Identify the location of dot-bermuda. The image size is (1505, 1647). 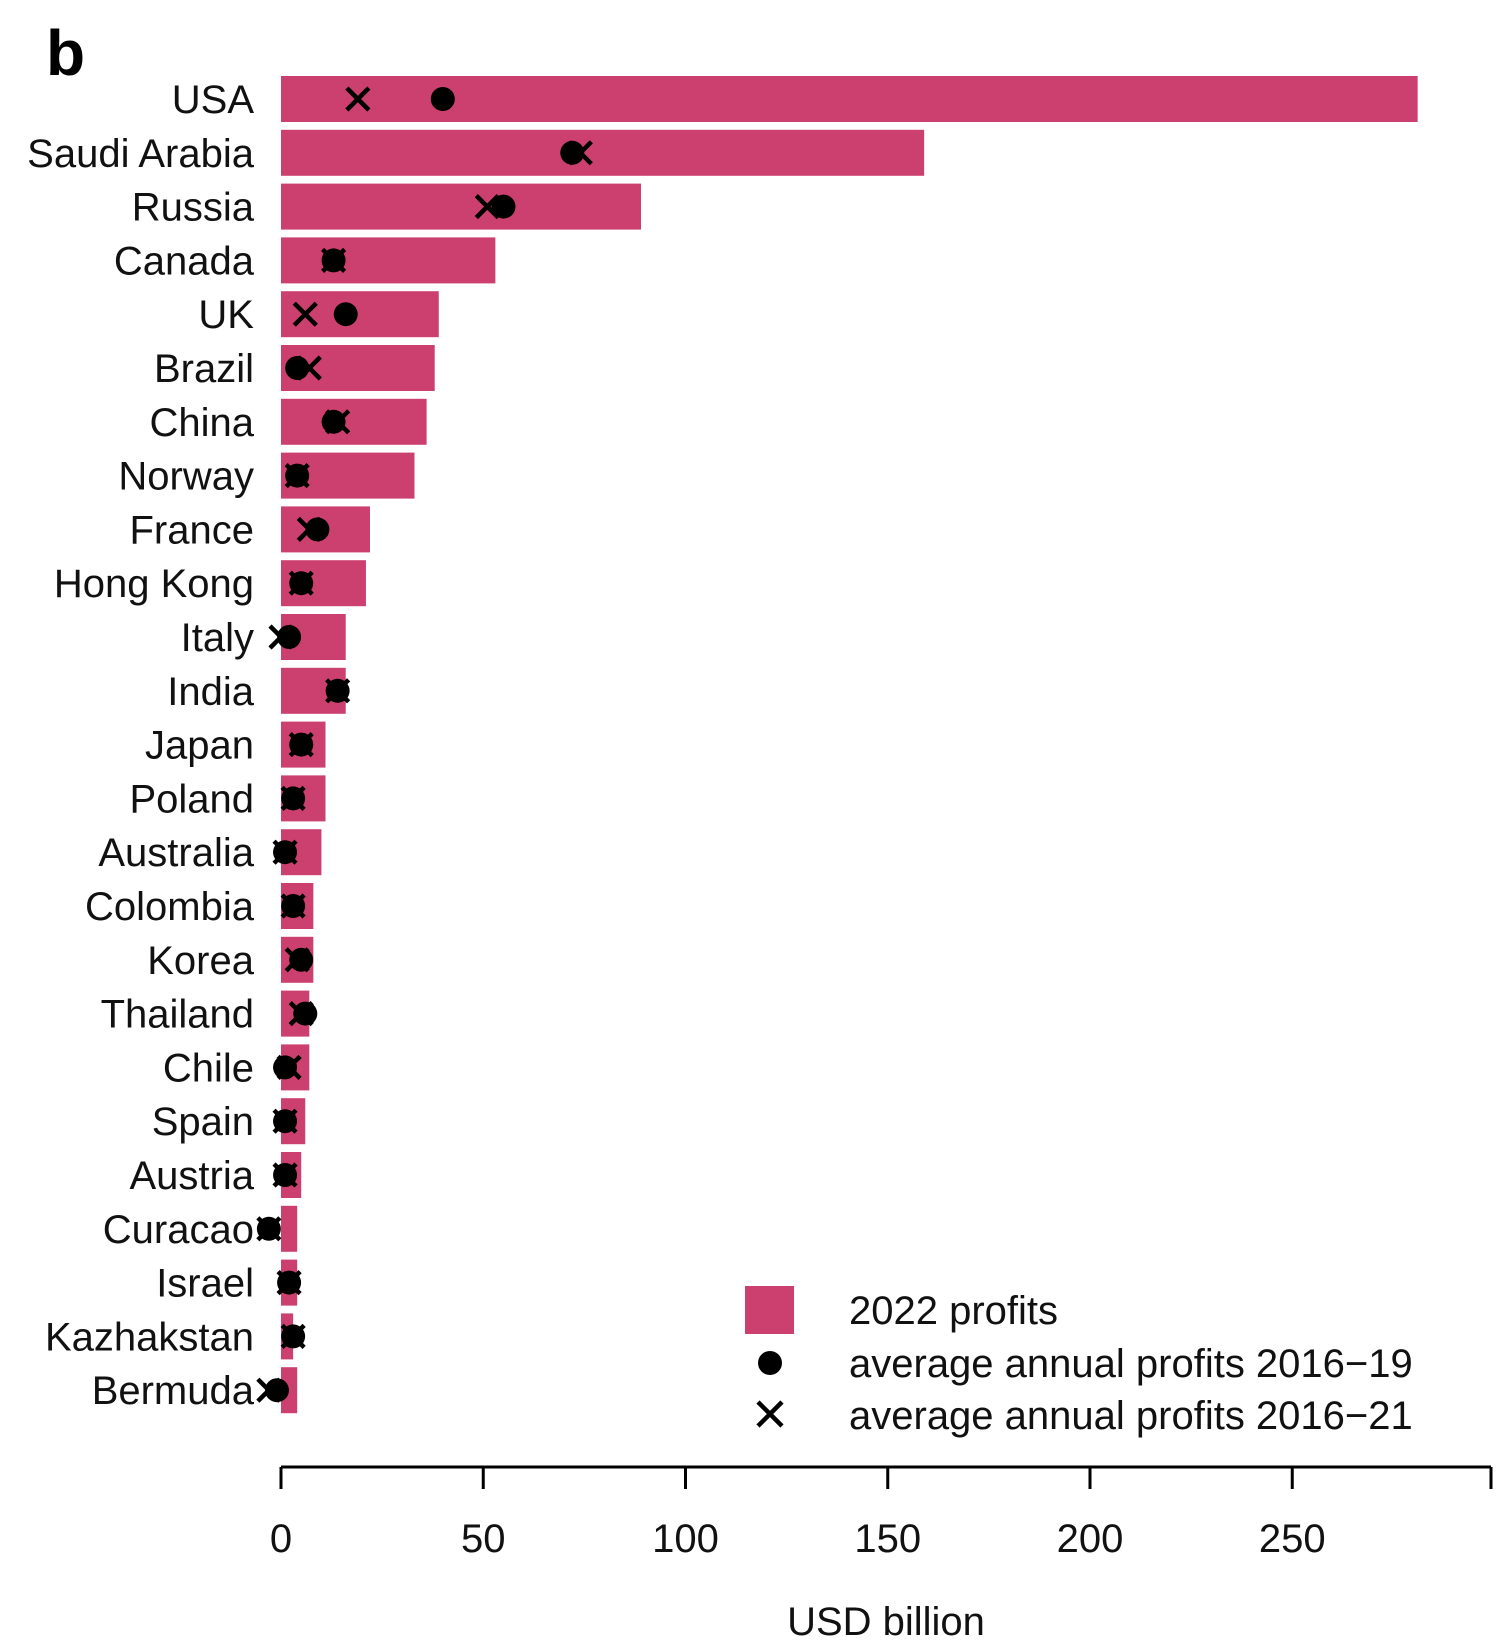
(276, 1390).